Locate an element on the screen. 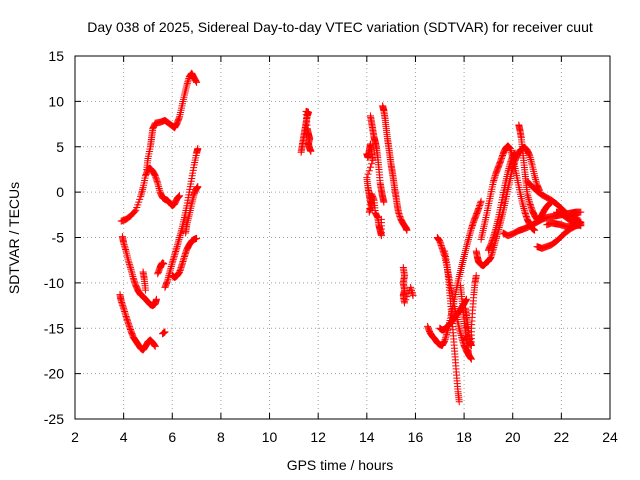 The width and height of the screenshot is (640, 480). series-track-c is located at coordinates (139, 271).